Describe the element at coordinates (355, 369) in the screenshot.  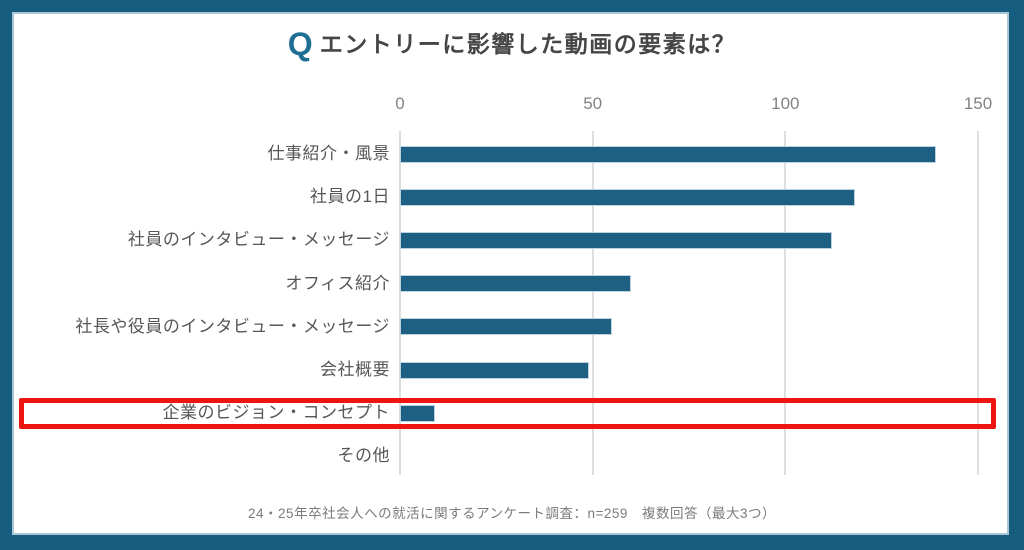
I see `category-label: 会社概要` at that location.